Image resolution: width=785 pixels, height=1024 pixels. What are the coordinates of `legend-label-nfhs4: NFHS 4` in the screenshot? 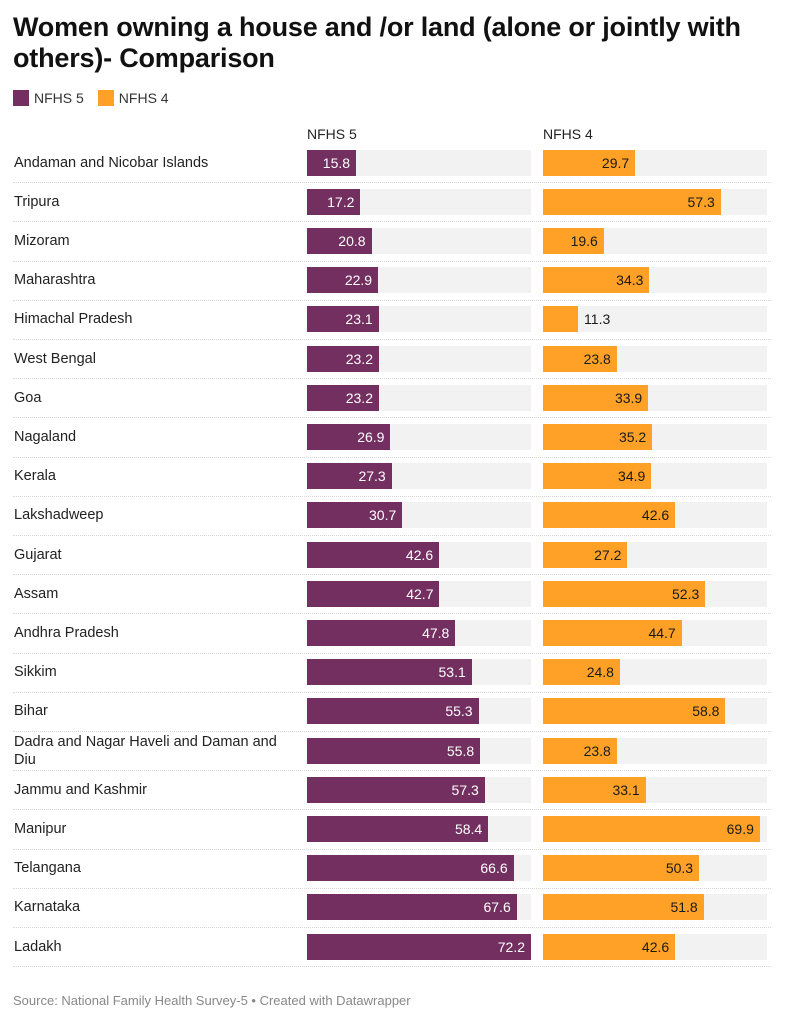 It's located at (143, 98).